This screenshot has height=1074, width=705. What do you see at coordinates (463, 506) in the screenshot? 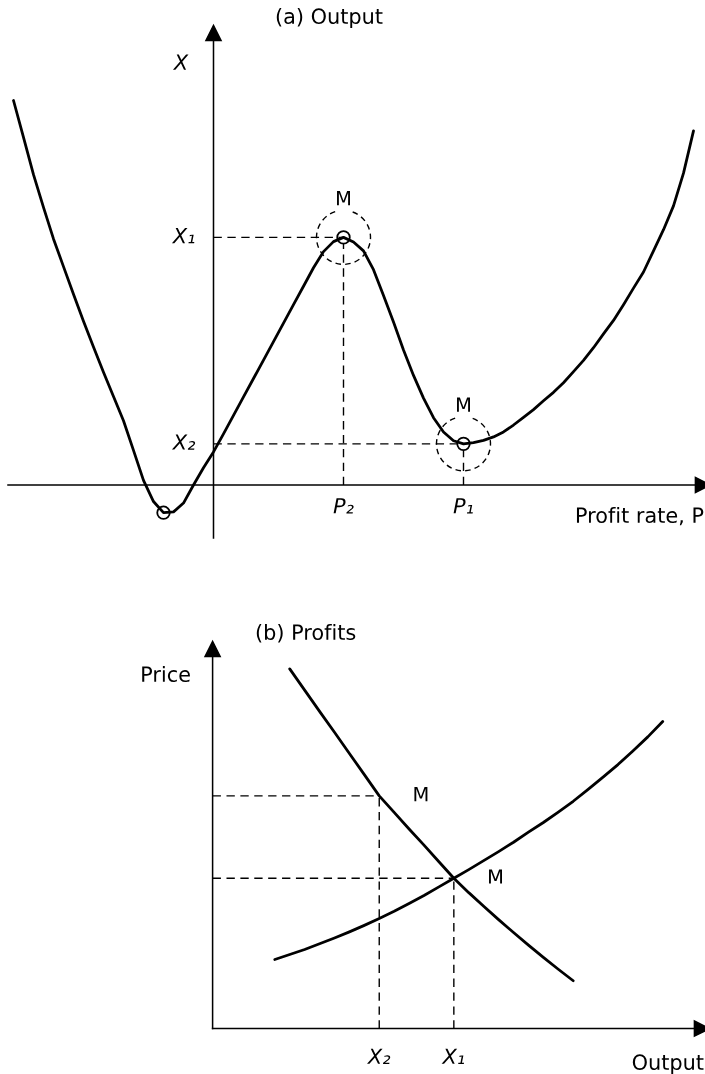
I see `x-tick-label: P₁` at bounding box center [463, 506].